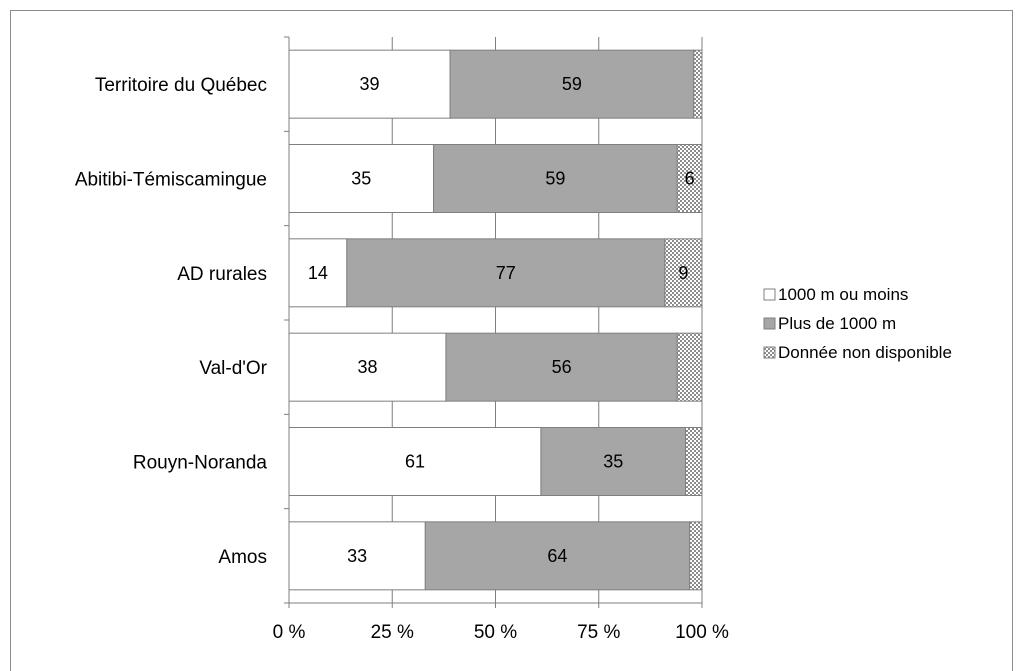  What do you see at coordinates (222, 274) in the screenshot?
I see `category-label: AD rurales` at bounding box center [222, 274].